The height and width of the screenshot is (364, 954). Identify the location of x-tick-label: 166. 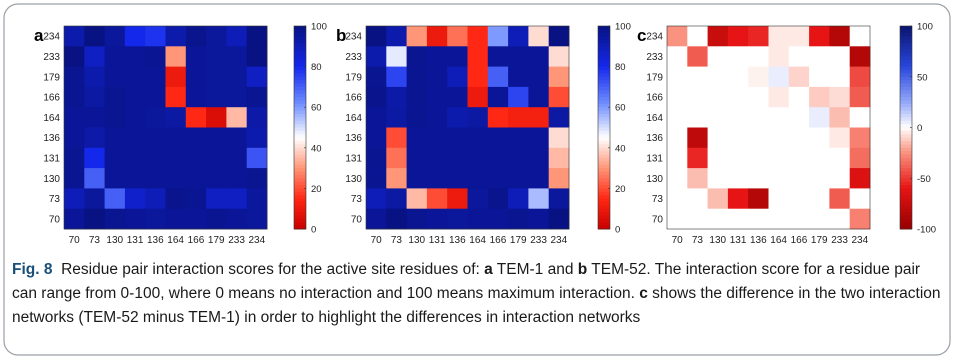
(498, 240).